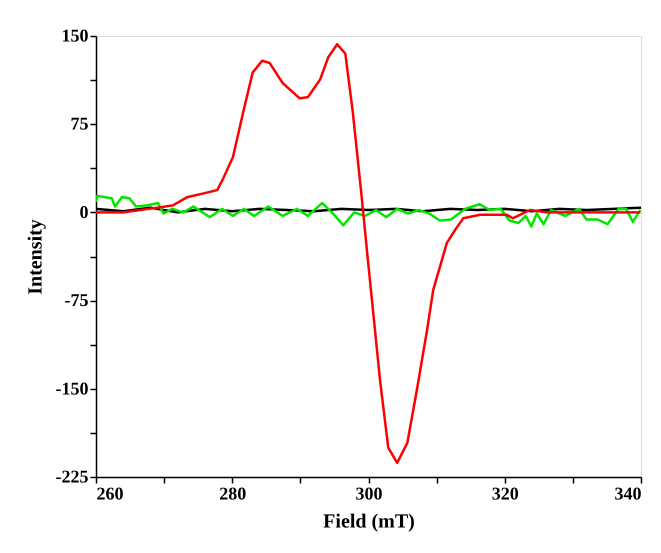 Image resolution: width=661 pixels, height=553 pixels. I want to click on x-tick-label: 340, so click(628, 494).